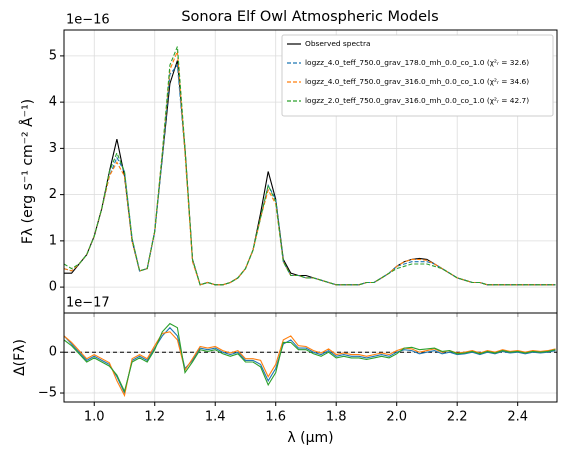 This screenshot has height=458, width=570. I want to click on x-tick-label: 2.4, so click(517, 417).